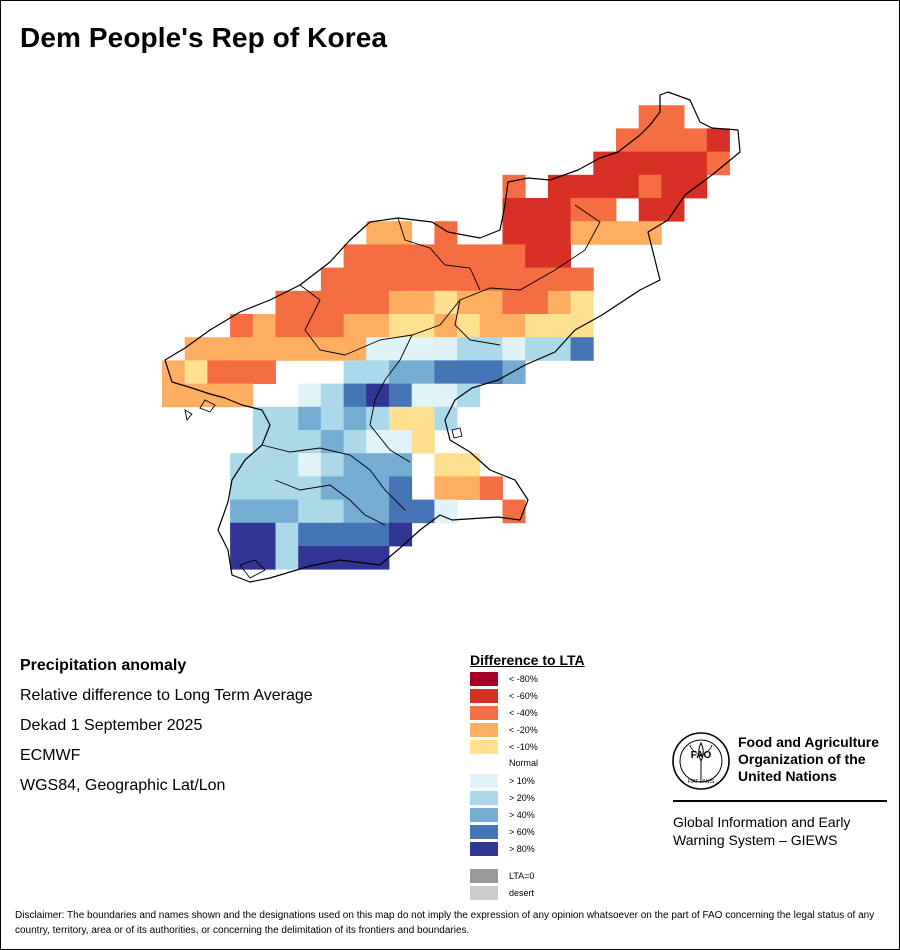  What do you see at coordinates (523, 696) in the screenshot?
I see `legend-label: < -60%` at bounding box center [523, 696].